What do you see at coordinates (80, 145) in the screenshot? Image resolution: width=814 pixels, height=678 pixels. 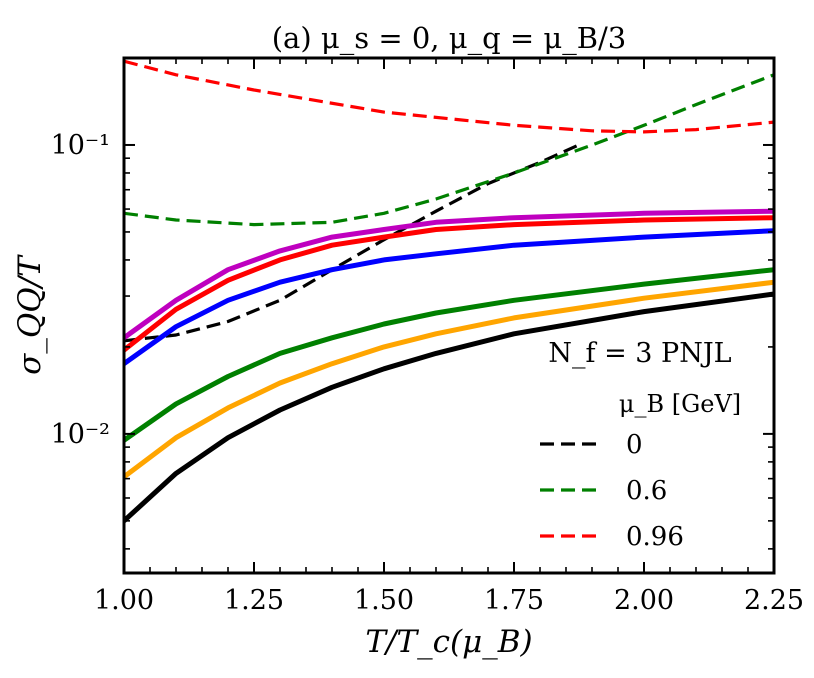 I see `y-tick-label: 10⁻¹` at bounding box center [80, 145].